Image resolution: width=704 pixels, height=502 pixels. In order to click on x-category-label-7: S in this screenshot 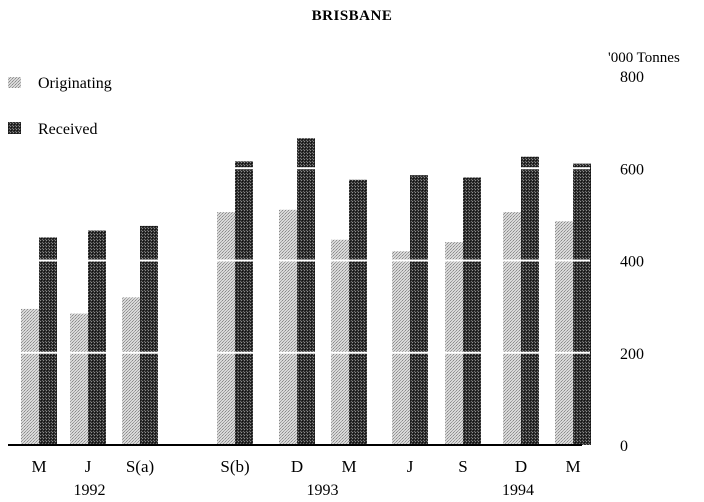, I will do `click(462, 466)`.